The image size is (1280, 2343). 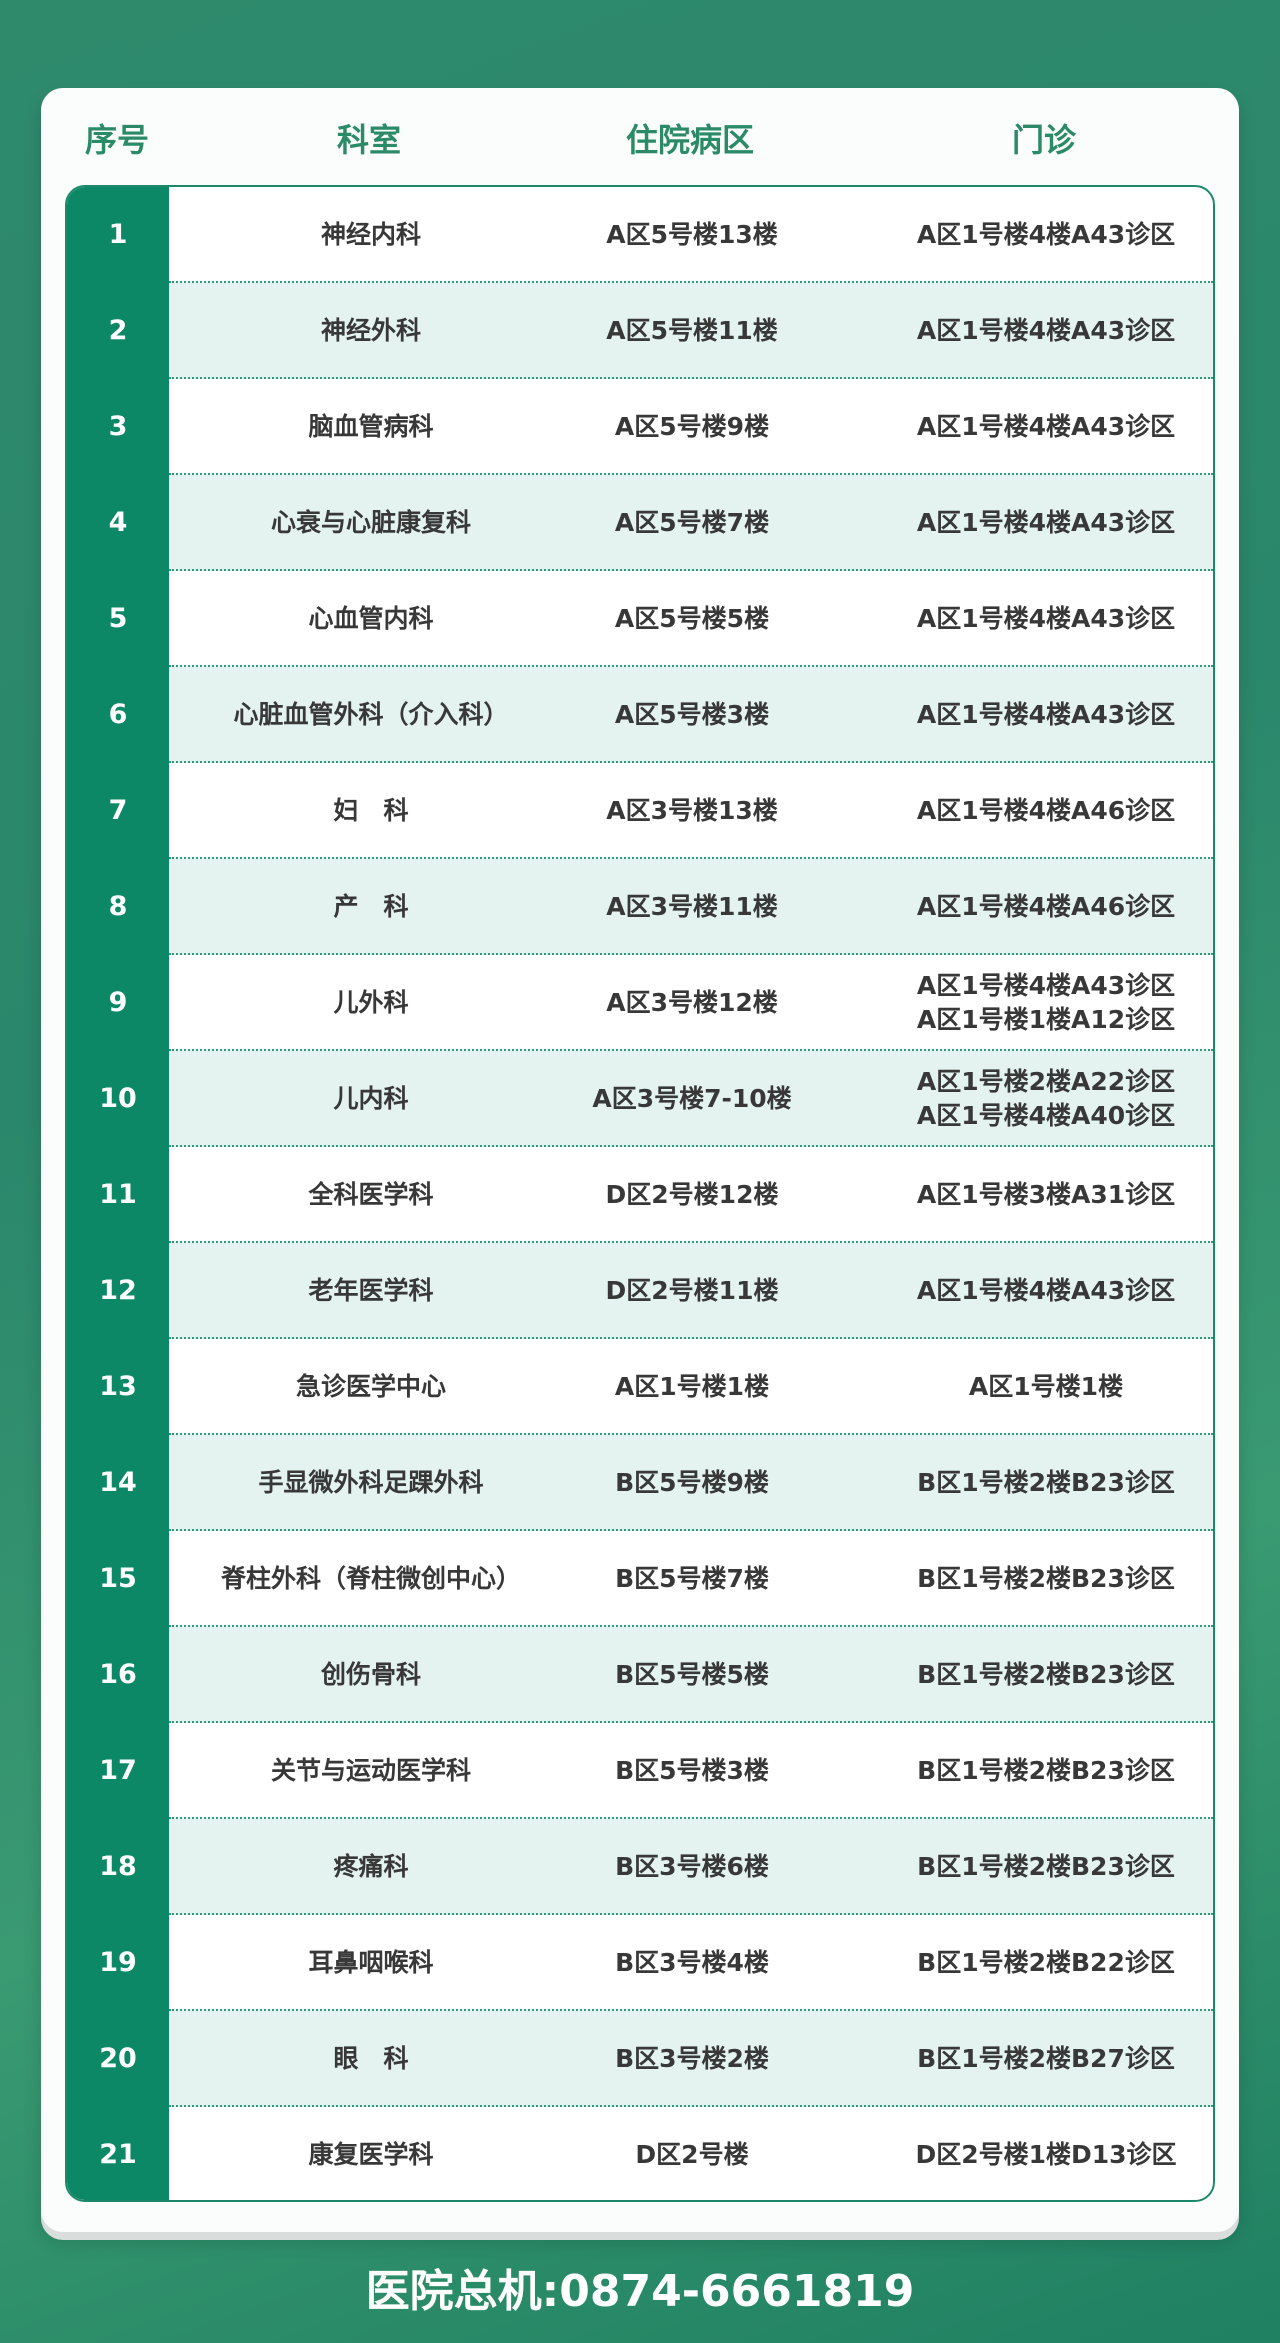 What do you see at coordinates (117, 140) in the screenshot?
I see `header-seq: 序号` at bounding box center [117, 140].